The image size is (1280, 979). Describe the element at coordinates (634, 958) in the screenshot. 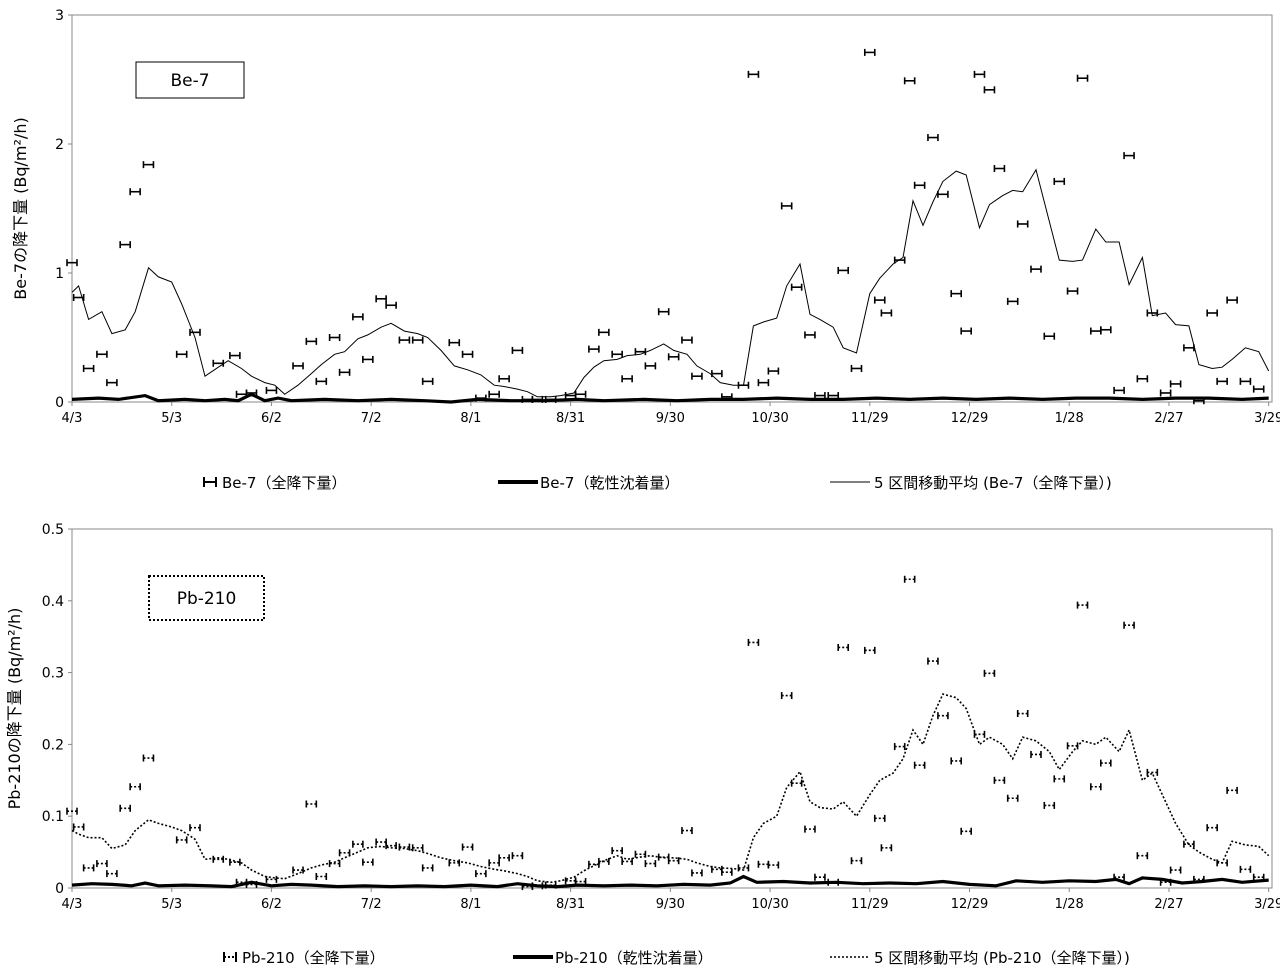

I see `legend-dry-label: Pb-210（乾性沈着量）` at that location.